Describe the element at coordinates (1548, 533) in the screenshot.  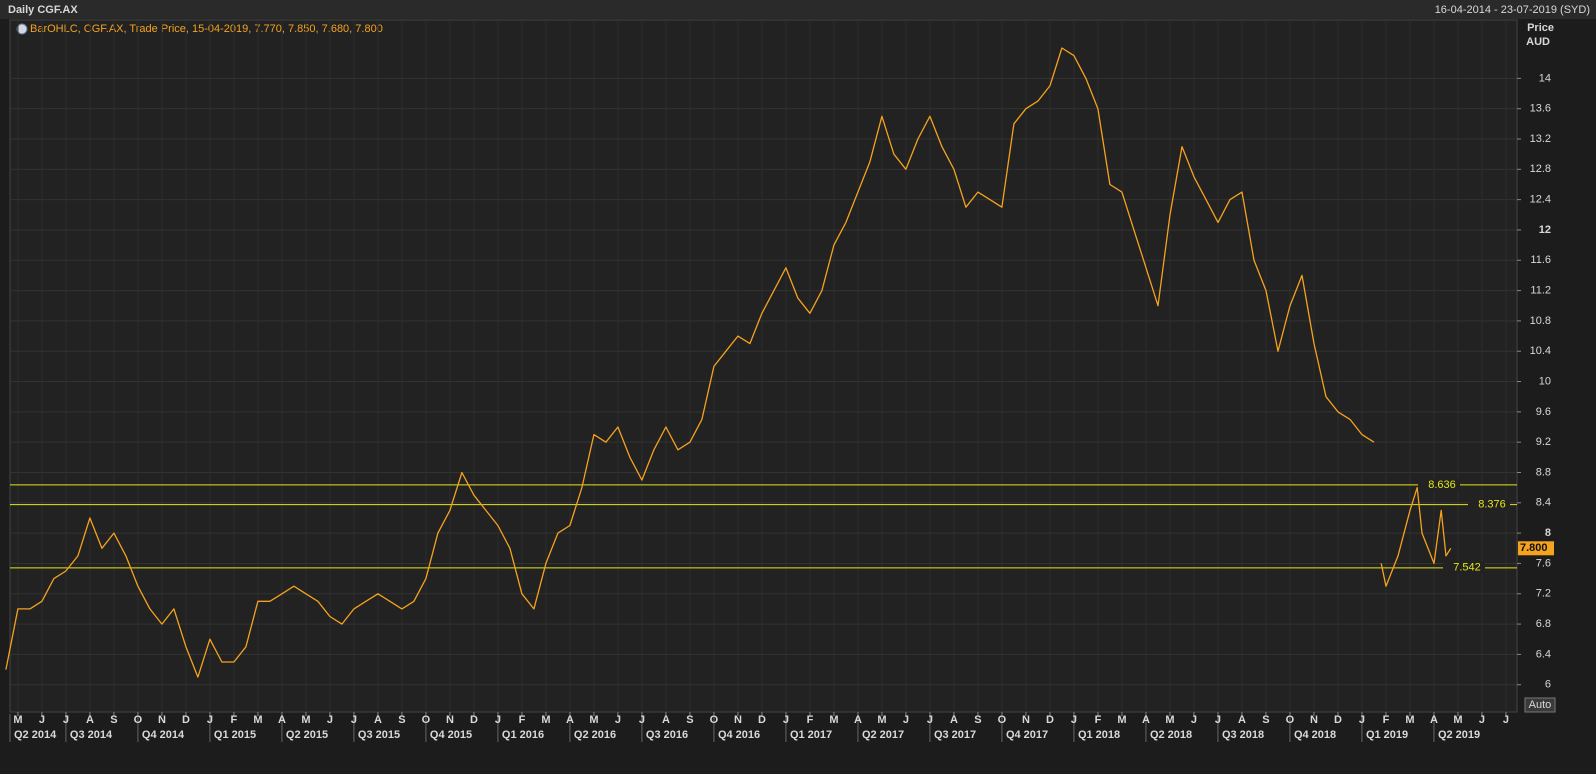
I see `y-tick-label: 8` at that location.